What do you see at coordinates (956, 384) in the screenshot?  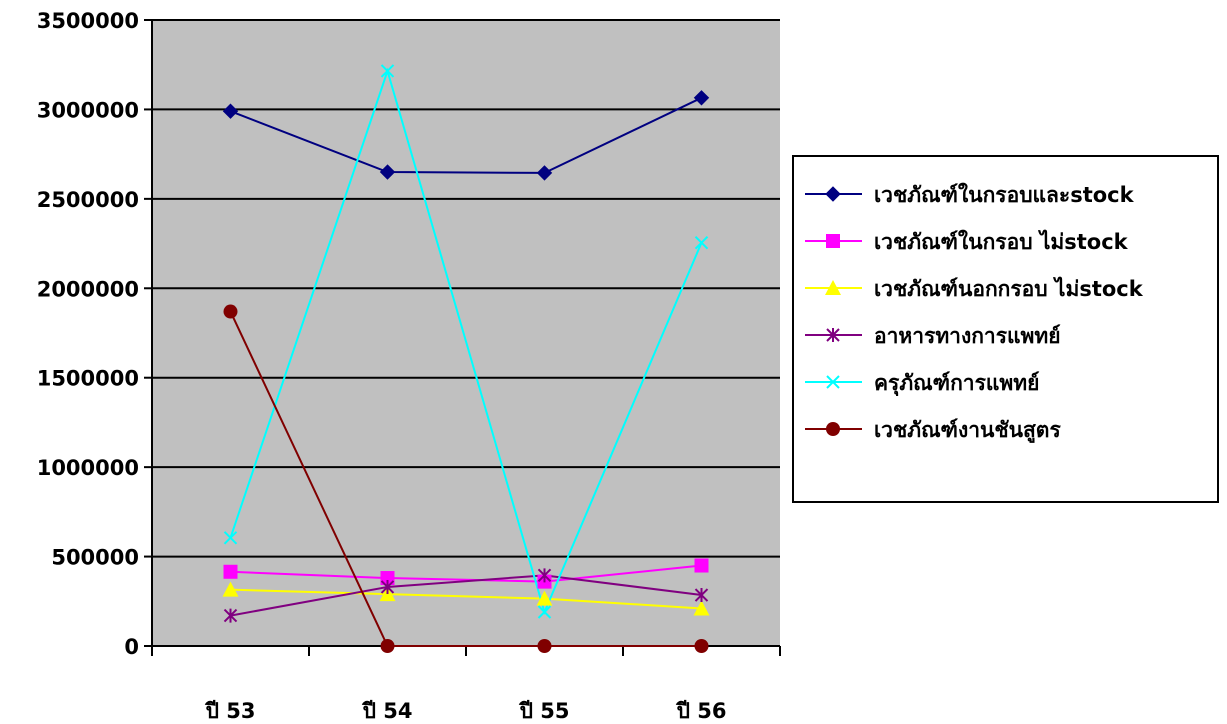 I see `legend-label: ครุภัณฑ์การแพทย์` at bounding box center [956, 384].